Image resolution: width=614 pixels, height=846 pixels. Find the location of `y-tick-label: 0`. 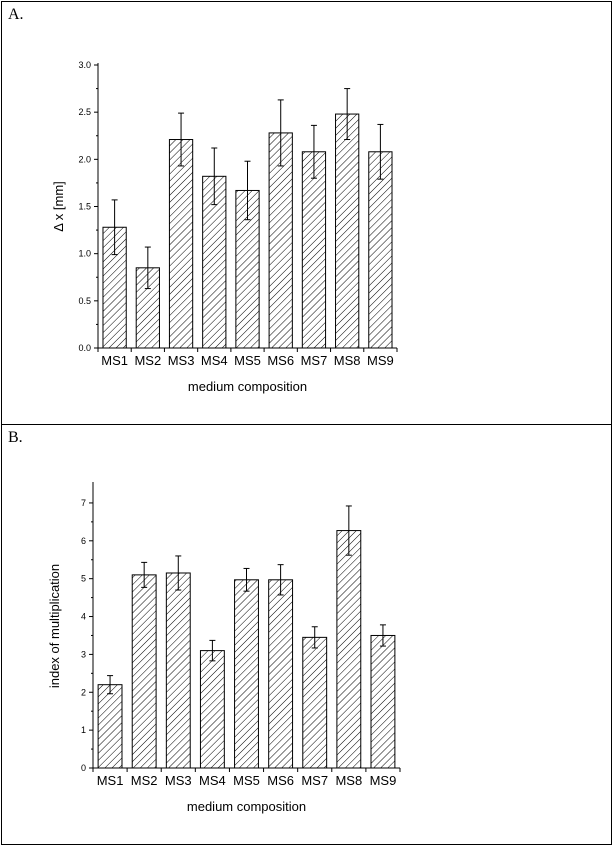

y-tick-label: 0 is located at coordinates (83, 768).